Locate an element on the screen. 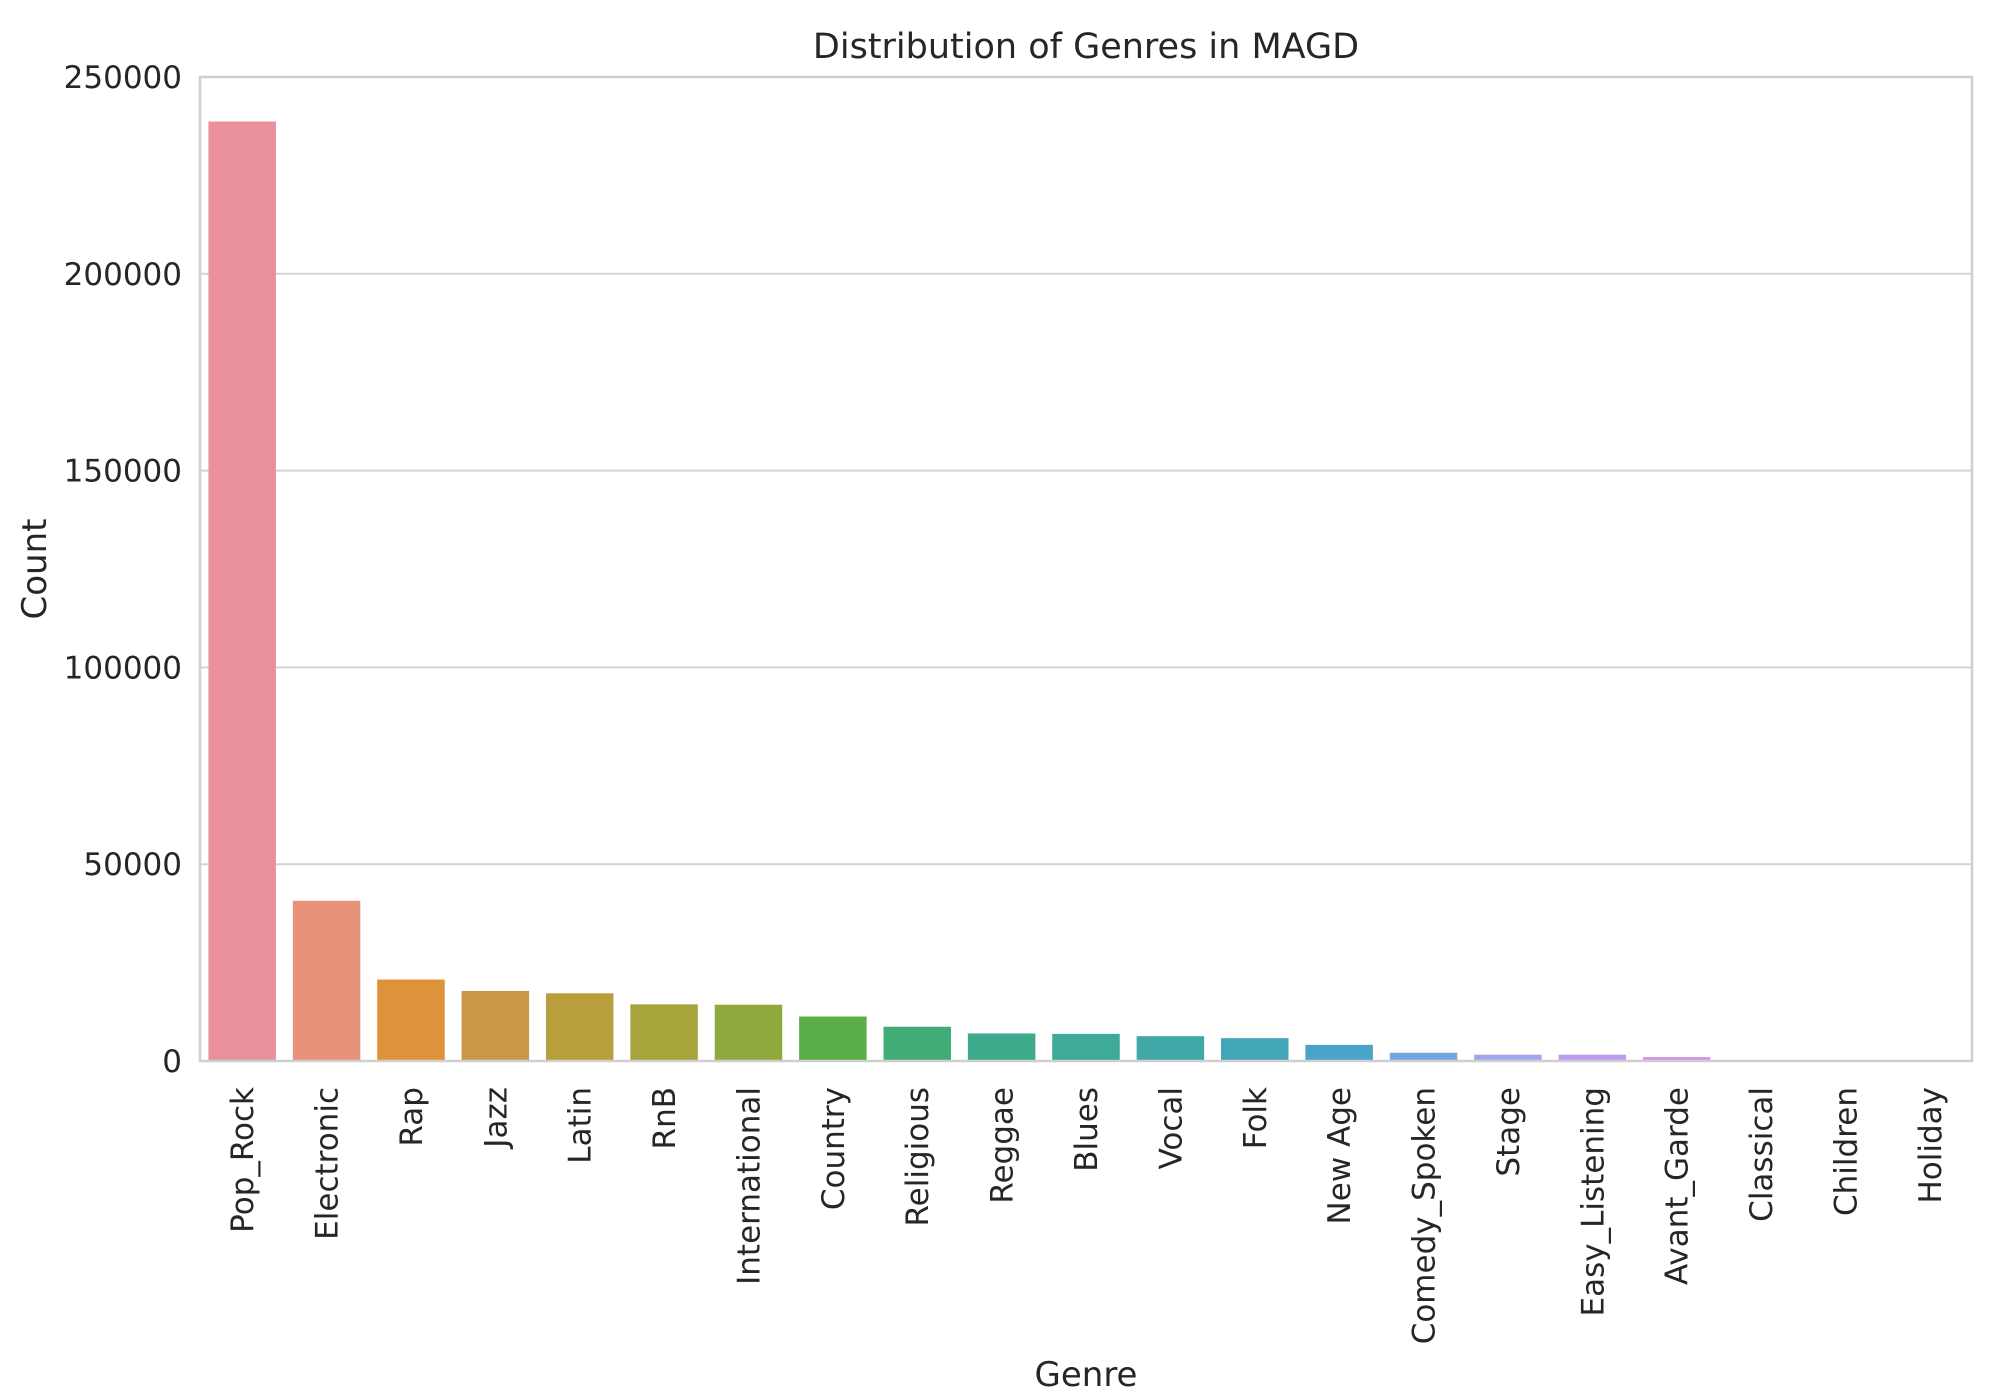 This screenshot has width=2002, height=1396. x-tick-label: Comedy_Spoken is located at coordinates (1425, 1215).